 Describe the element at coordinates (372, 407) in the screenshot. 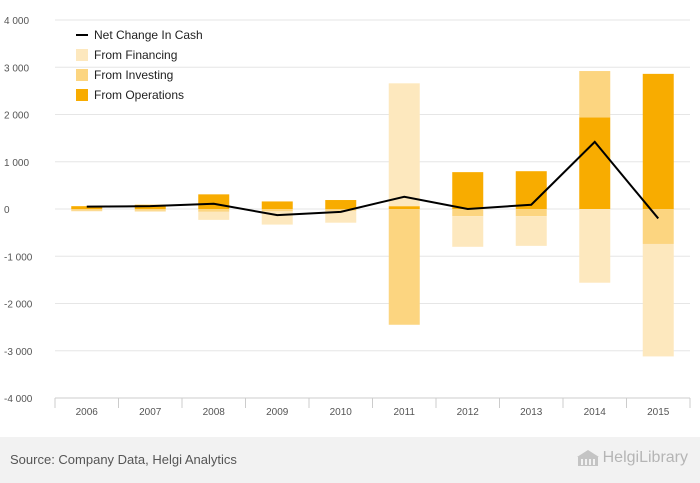

I see `x-axis: 2006 2007 2008 2009 2010 2011 2012 2013 2014 2015` at that location.